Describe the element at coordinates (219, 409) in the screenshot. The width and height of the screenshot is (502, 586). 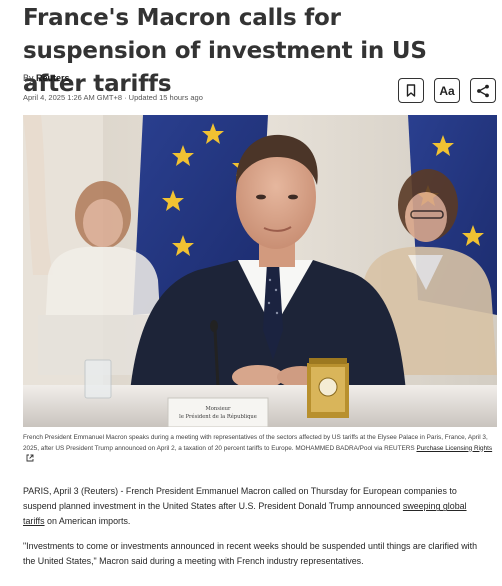
I see `nameplate-line1: Monsieur` at that location.